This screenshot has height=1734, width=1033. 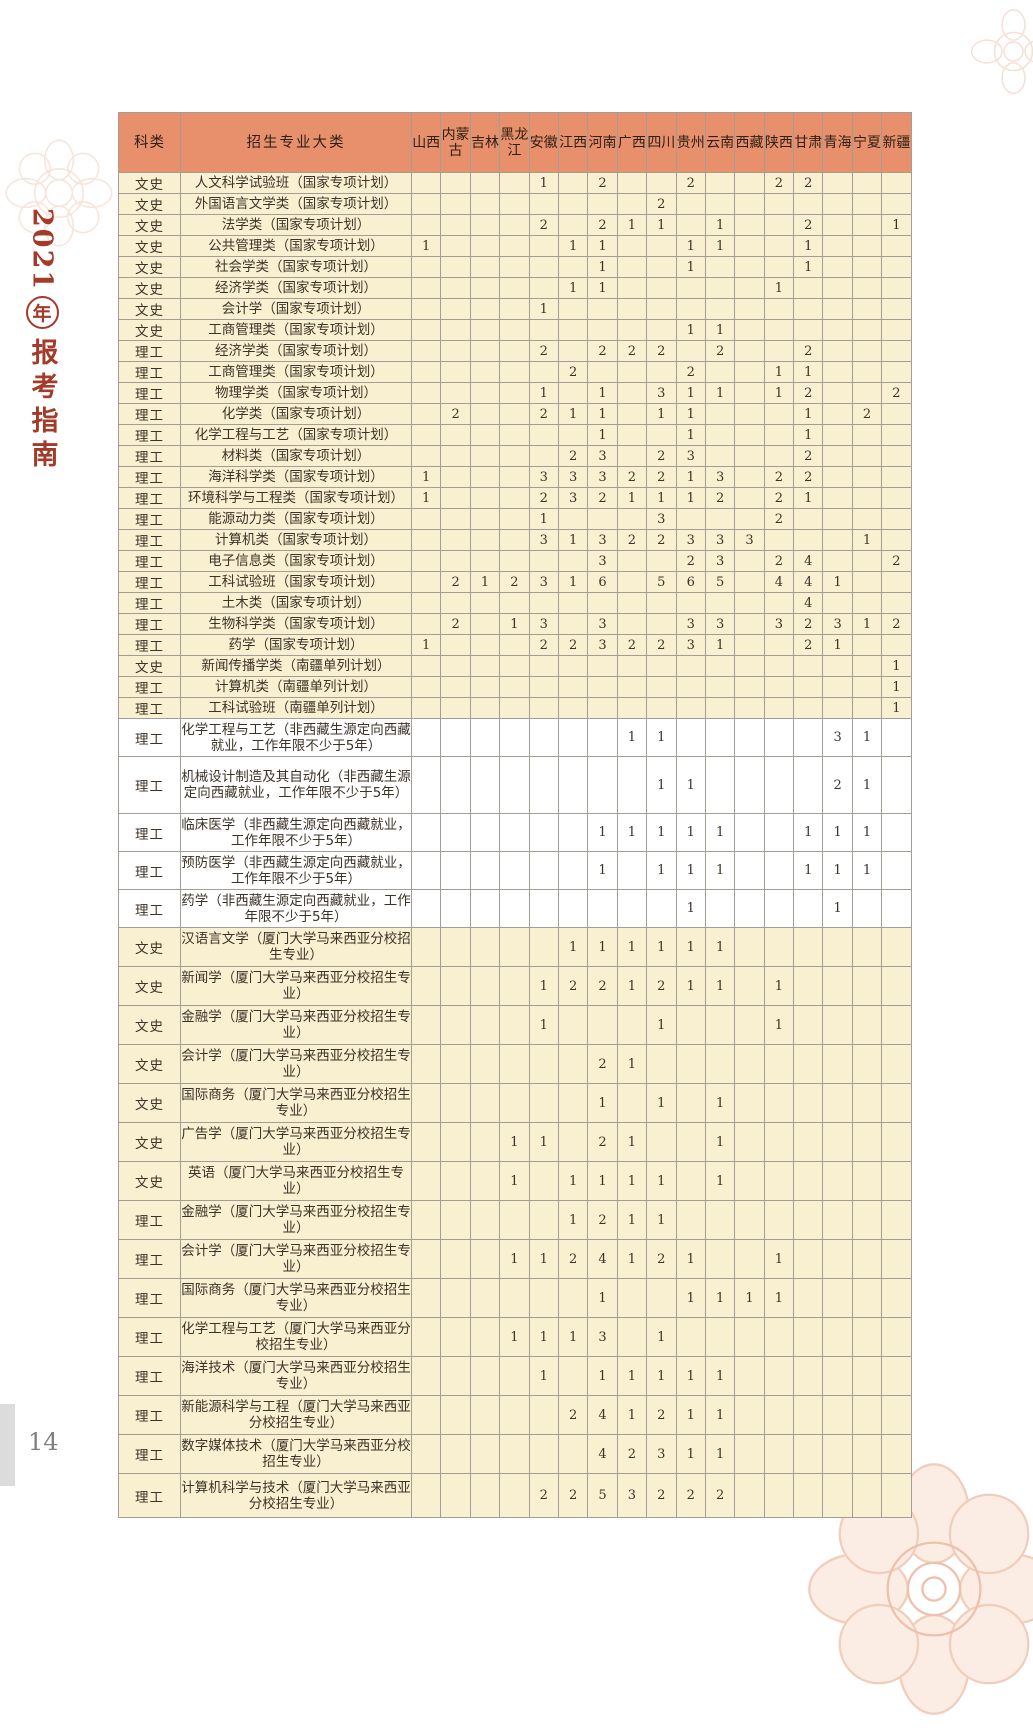 I want to click on major-cell: 会计学（厦门大学马来西亚分校招生专业）, so click(x=296, y=1064).